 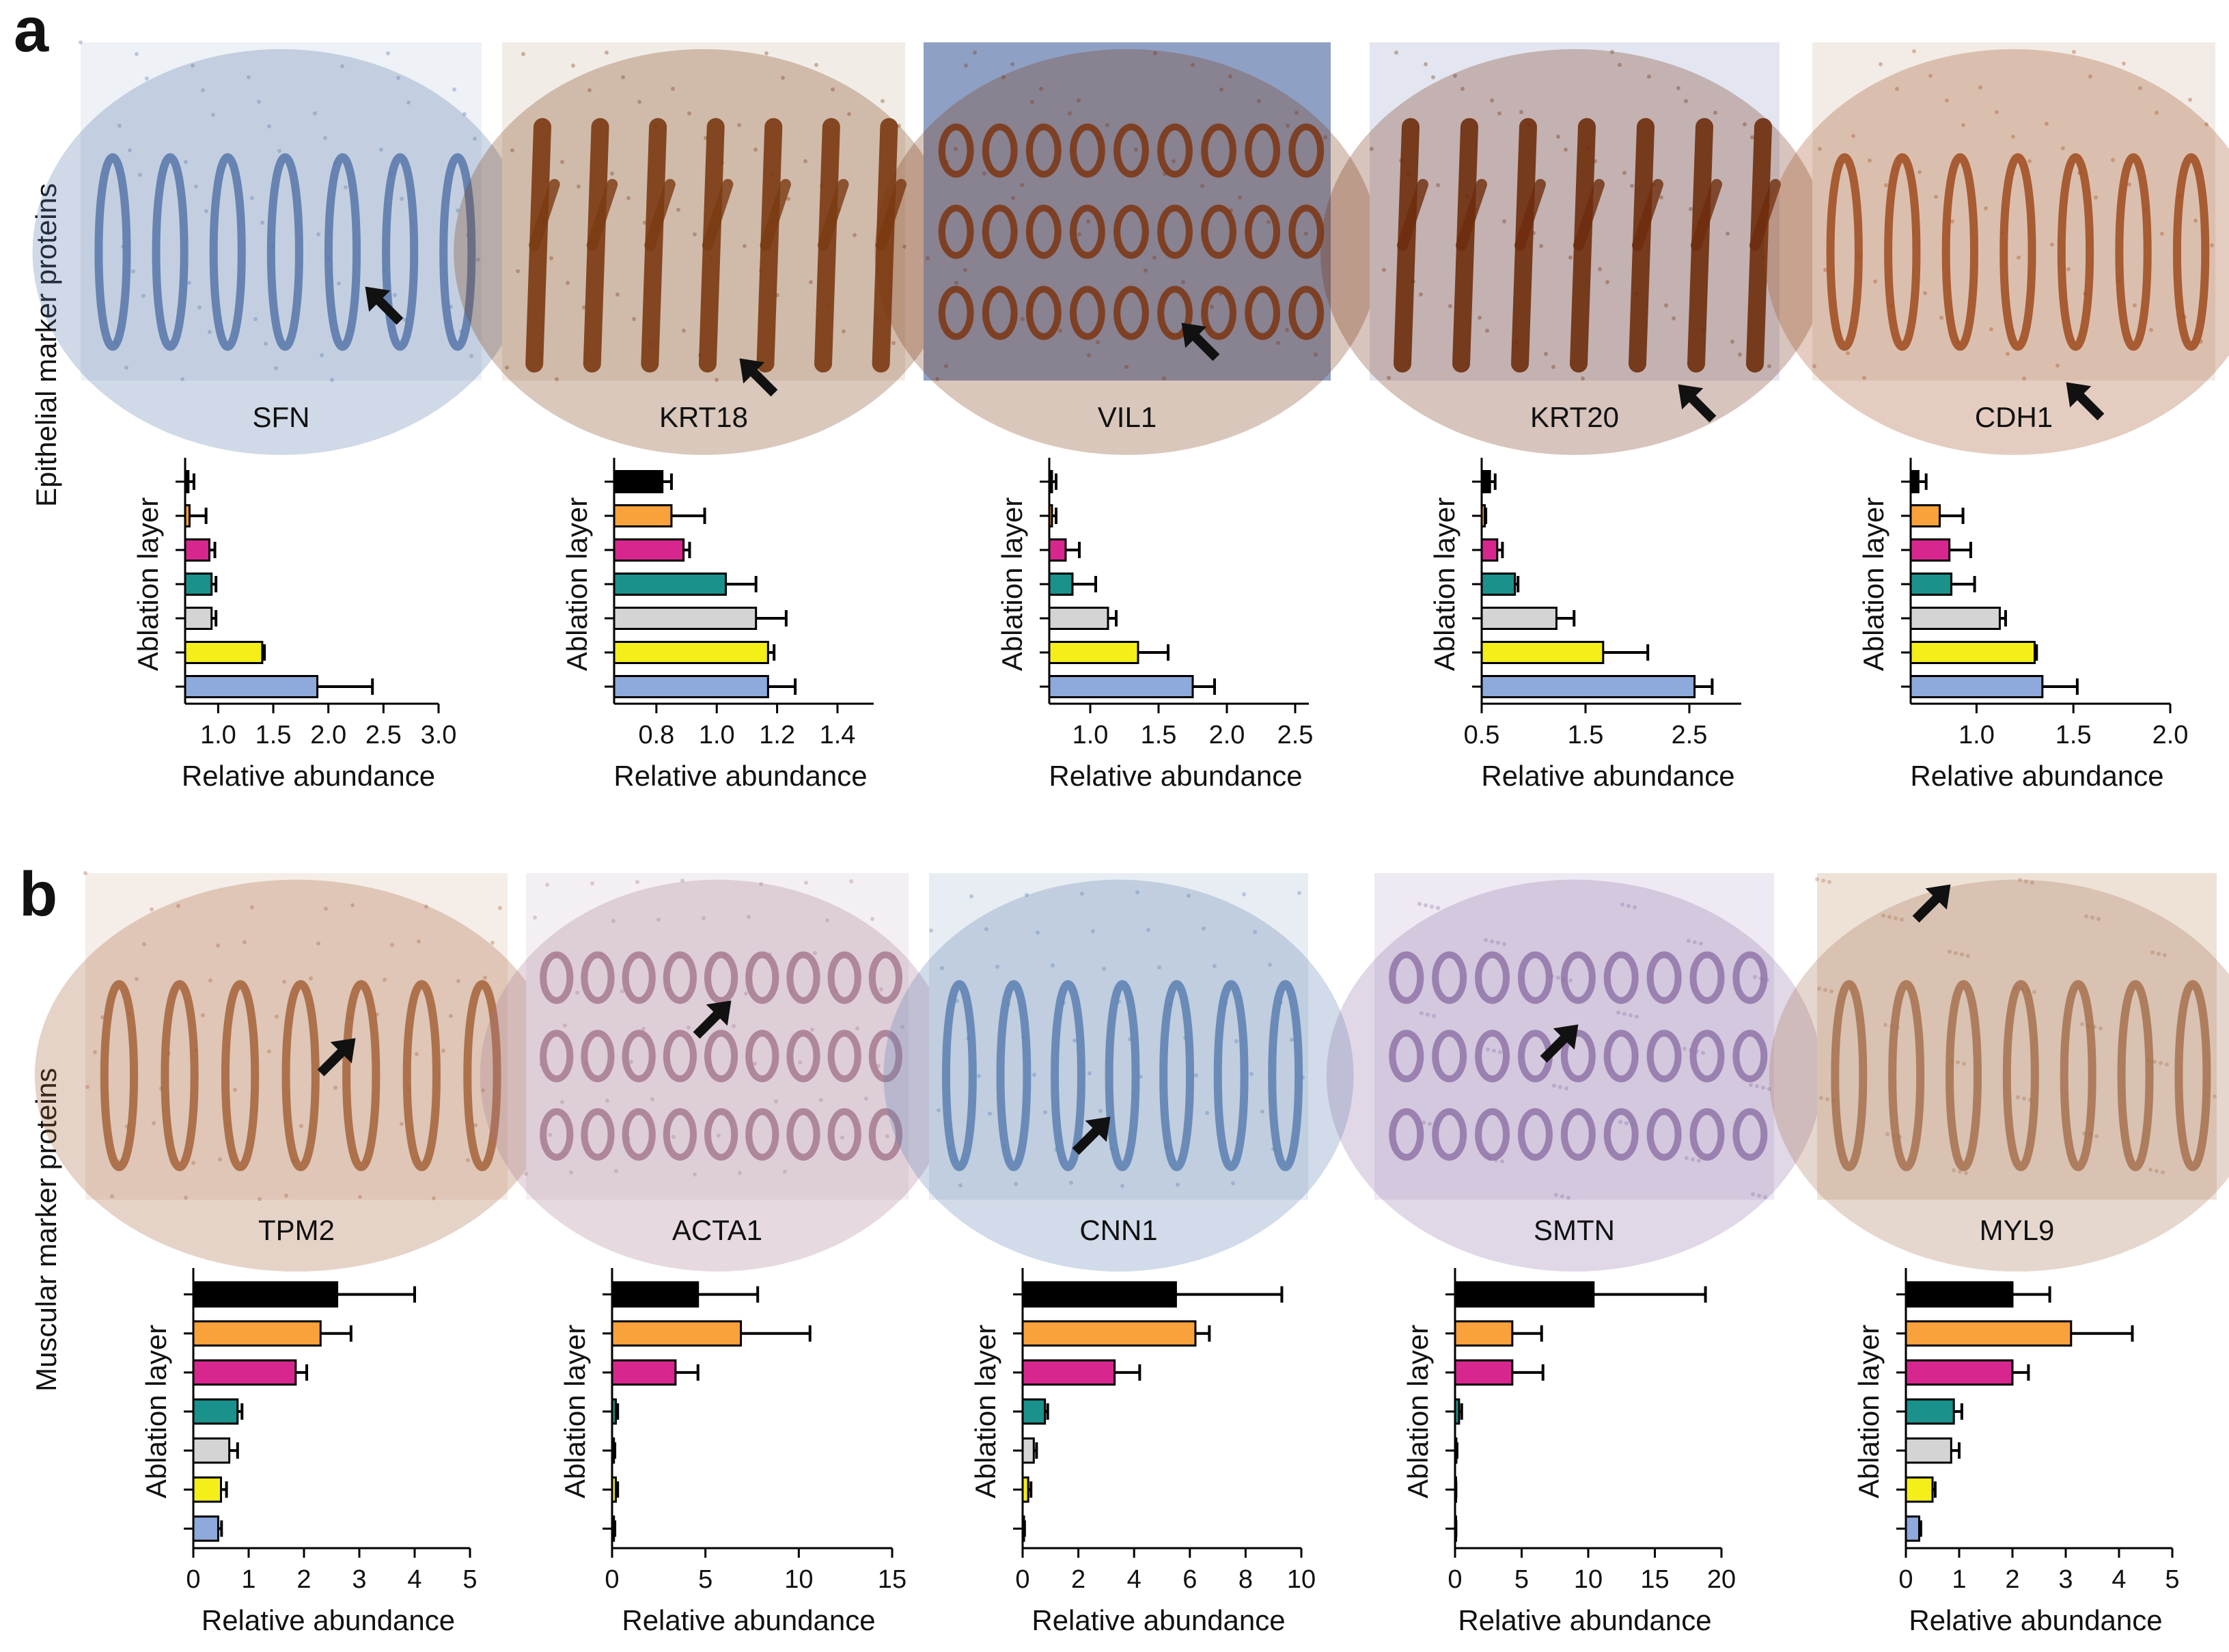 I want to click on x-tick-label: 2.5, so click(x=383, y=735).